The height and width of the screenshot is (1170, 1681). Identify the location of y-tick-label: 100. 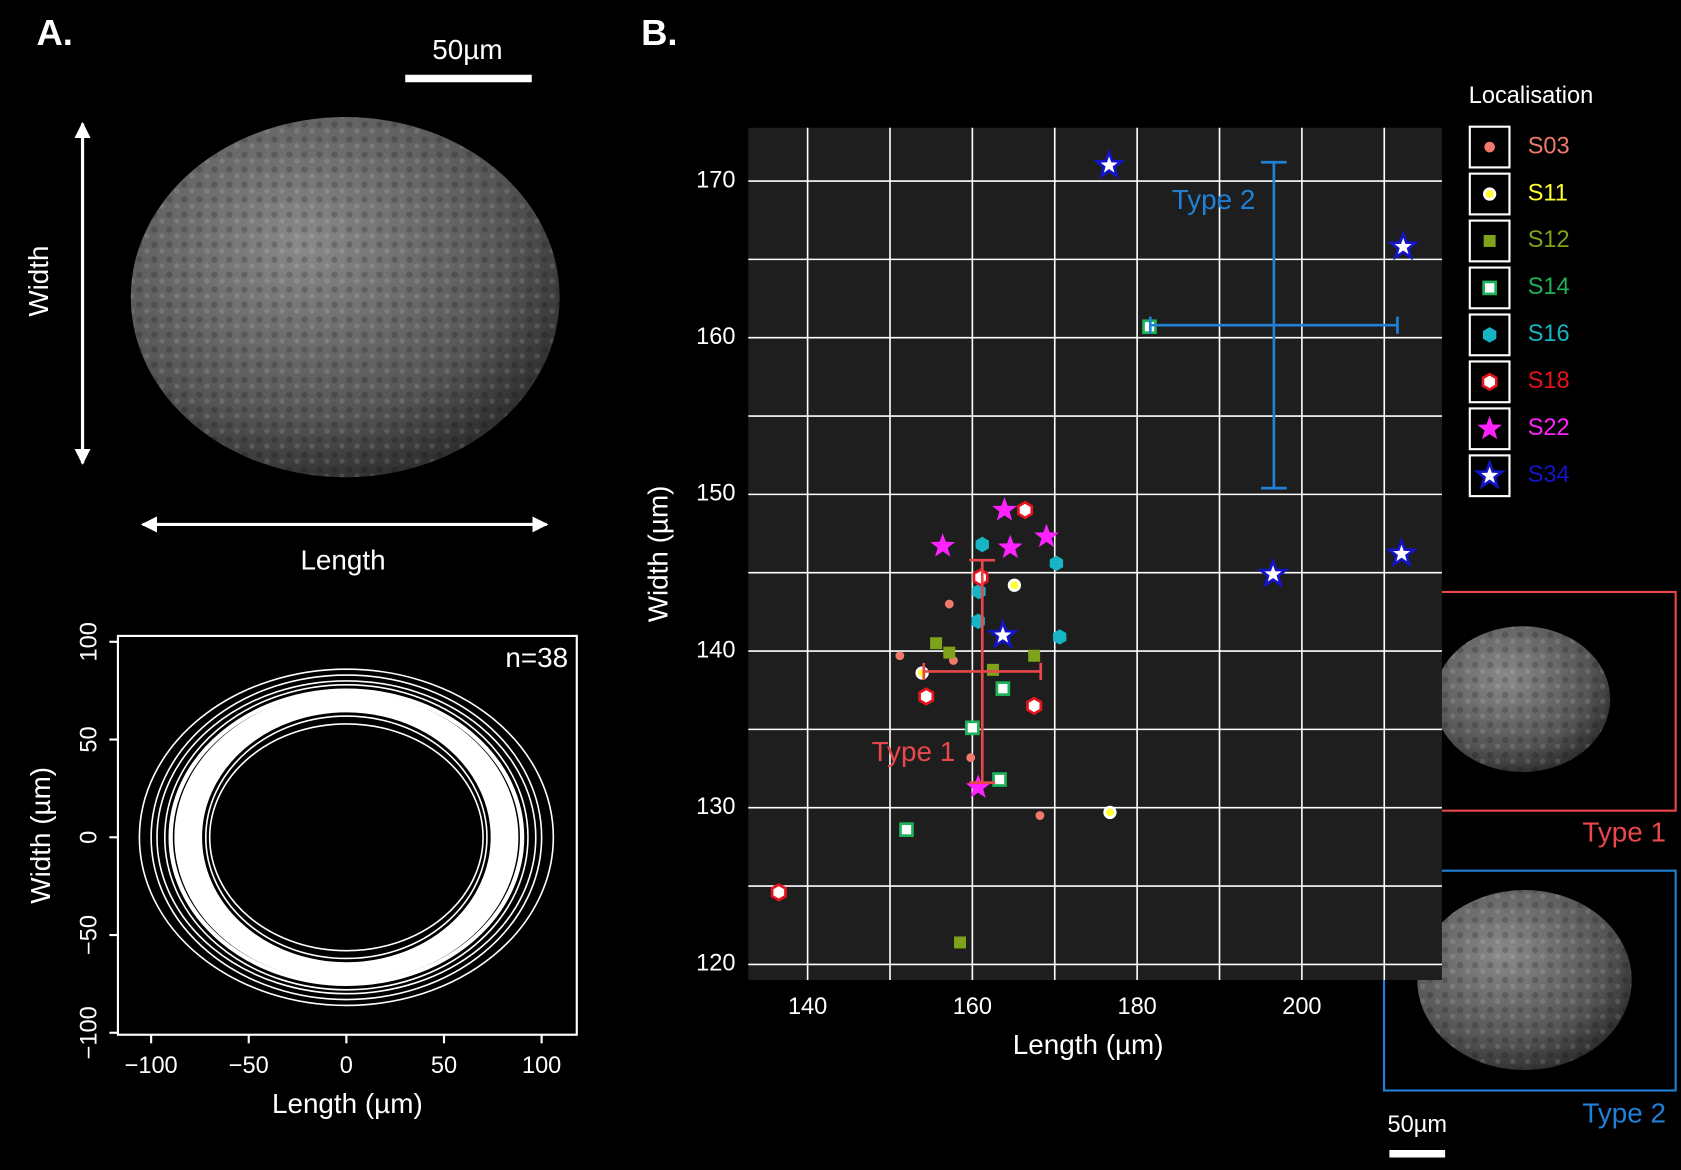
(88, 641).